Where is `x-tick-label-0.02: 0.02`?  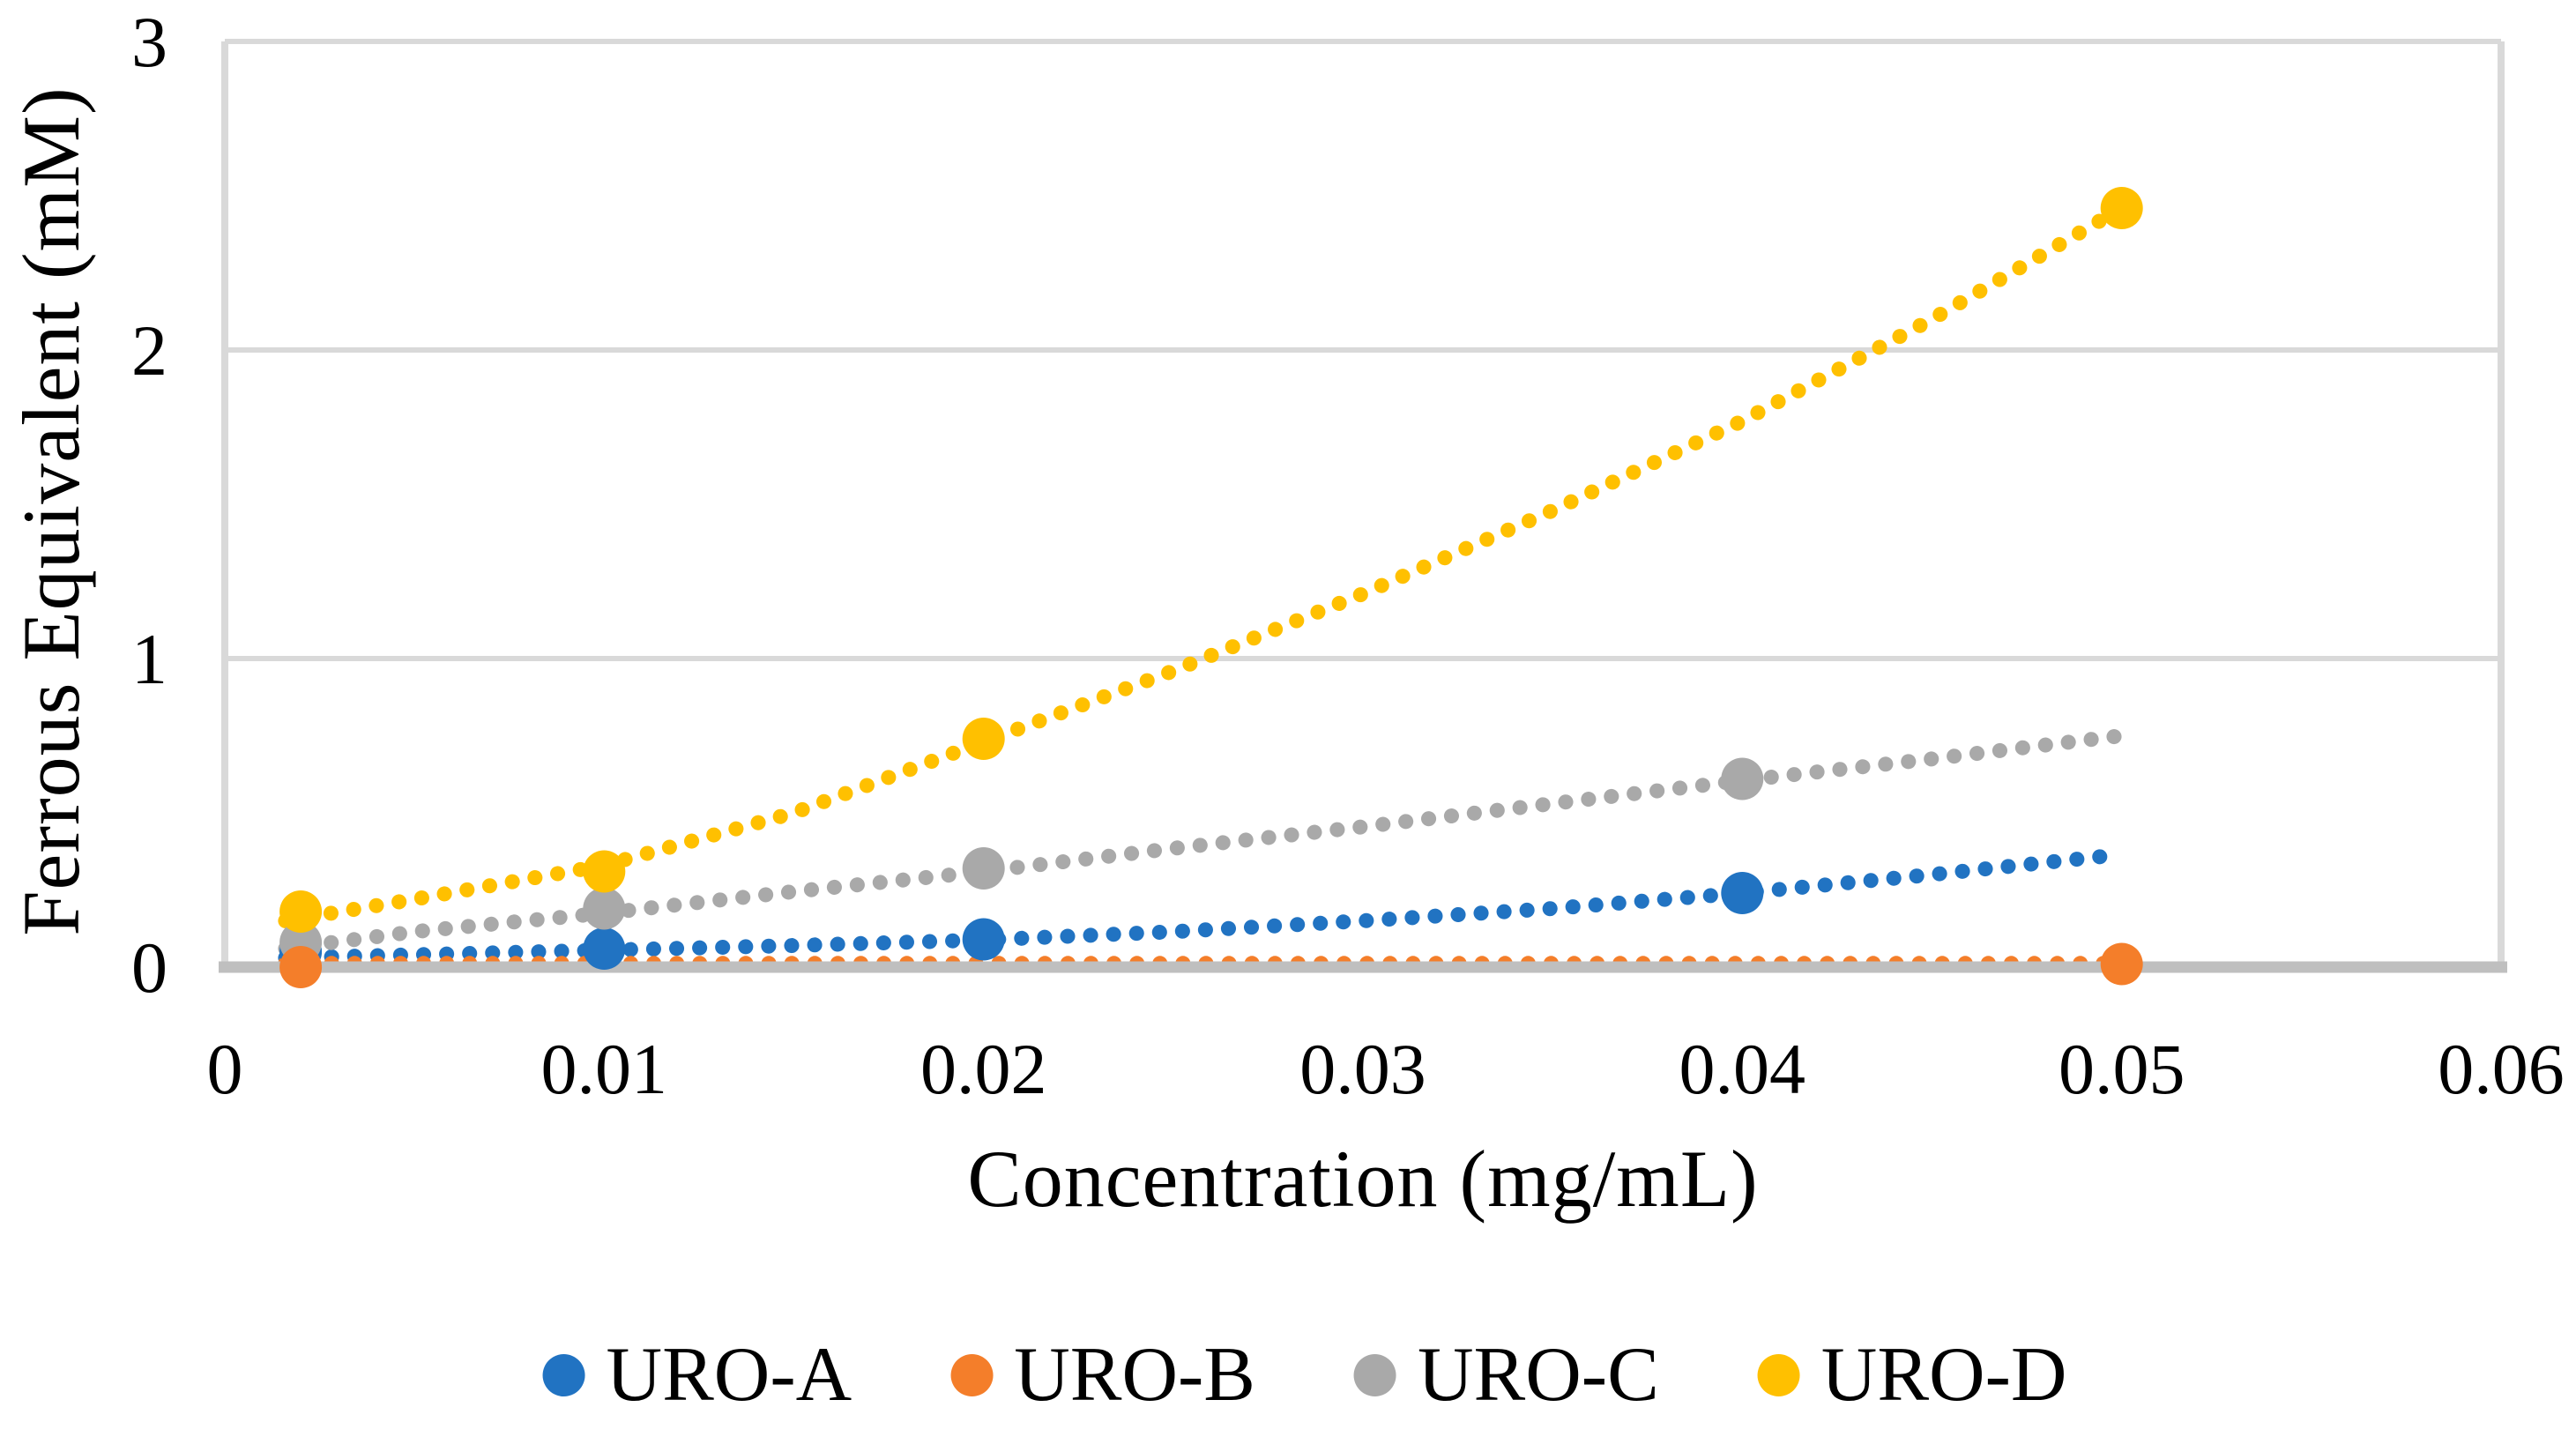 x-tick-label-0.02: 0.02 is located at coordinates (984, 1069).